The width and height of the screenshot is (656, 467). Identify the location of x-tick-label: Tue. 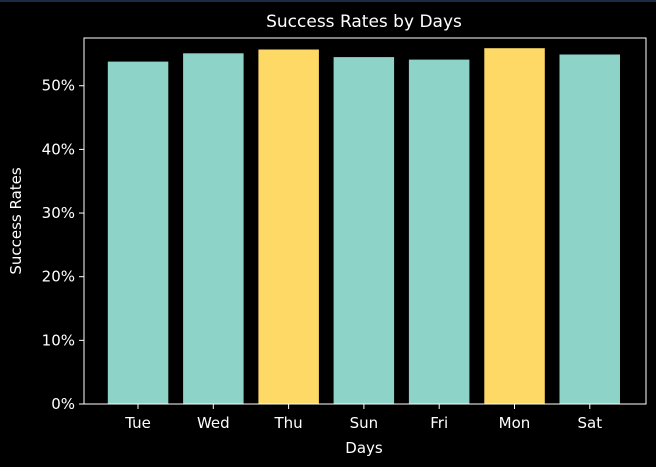
(137, 423).